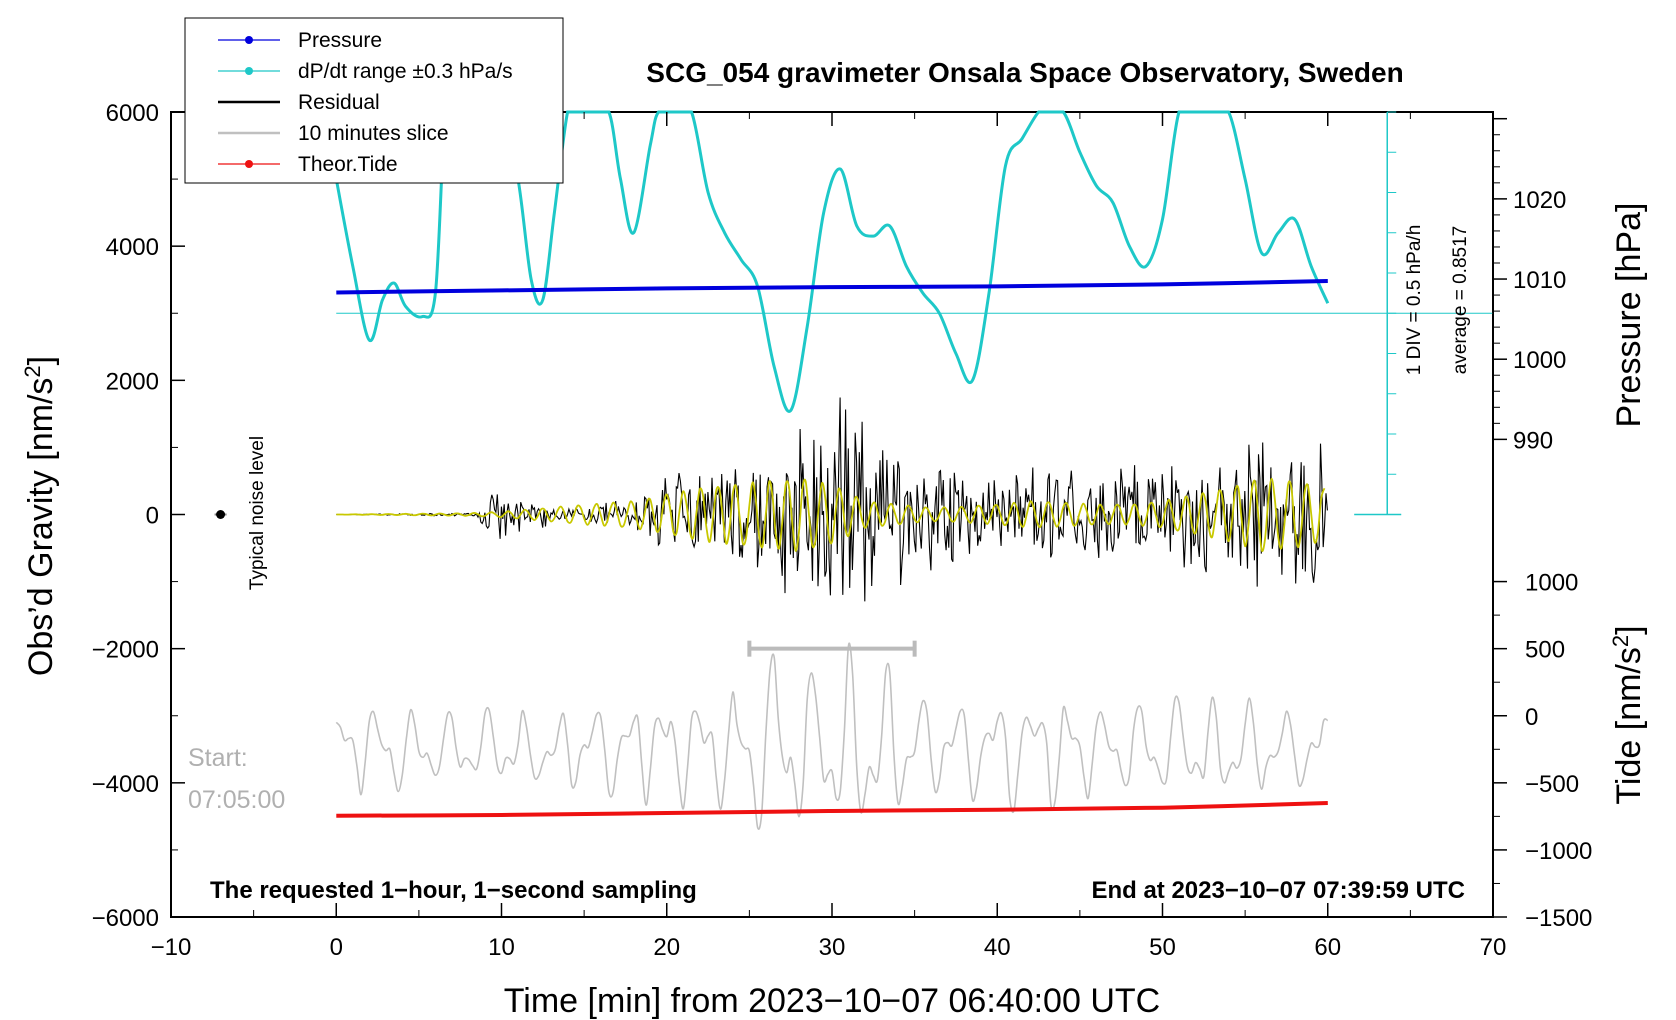 Image resolution: width=1676 pixels, height=1020 pixels. I want to click on pressure-tick-label-0: 1020, so click(1539, 200).